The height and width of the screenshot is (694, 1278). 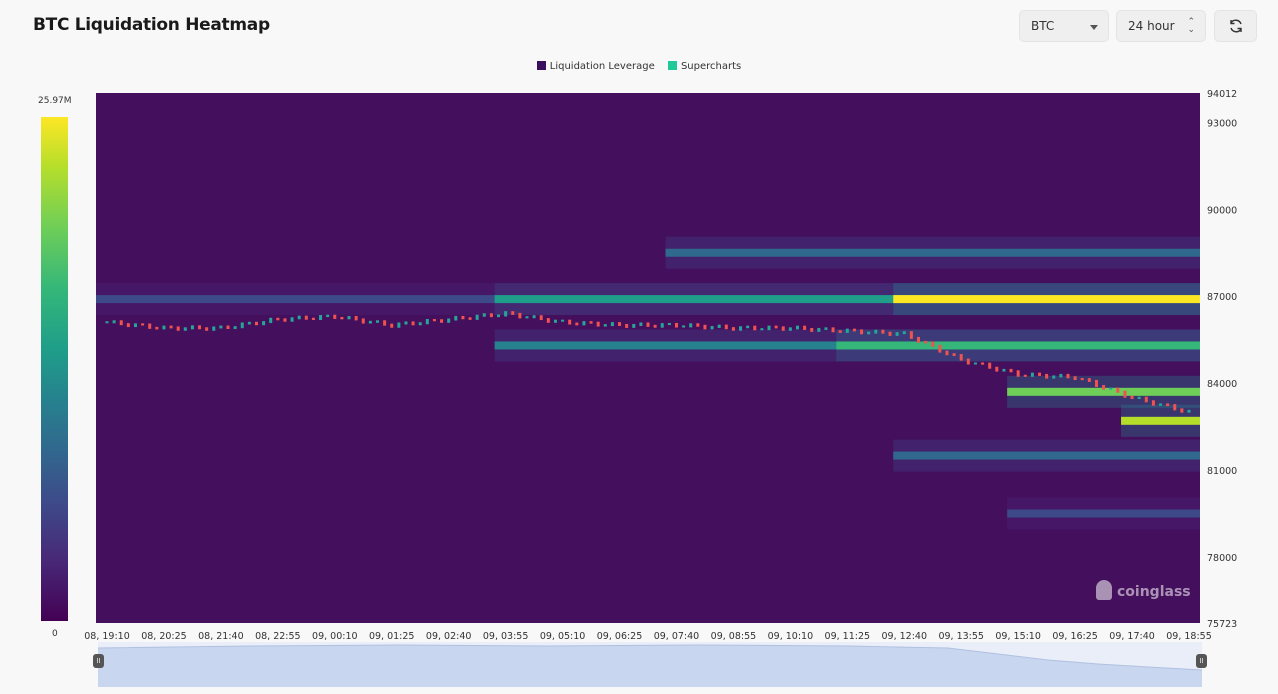 I want to click on y-tick-label: 94012, so click(x=1222, y=94).